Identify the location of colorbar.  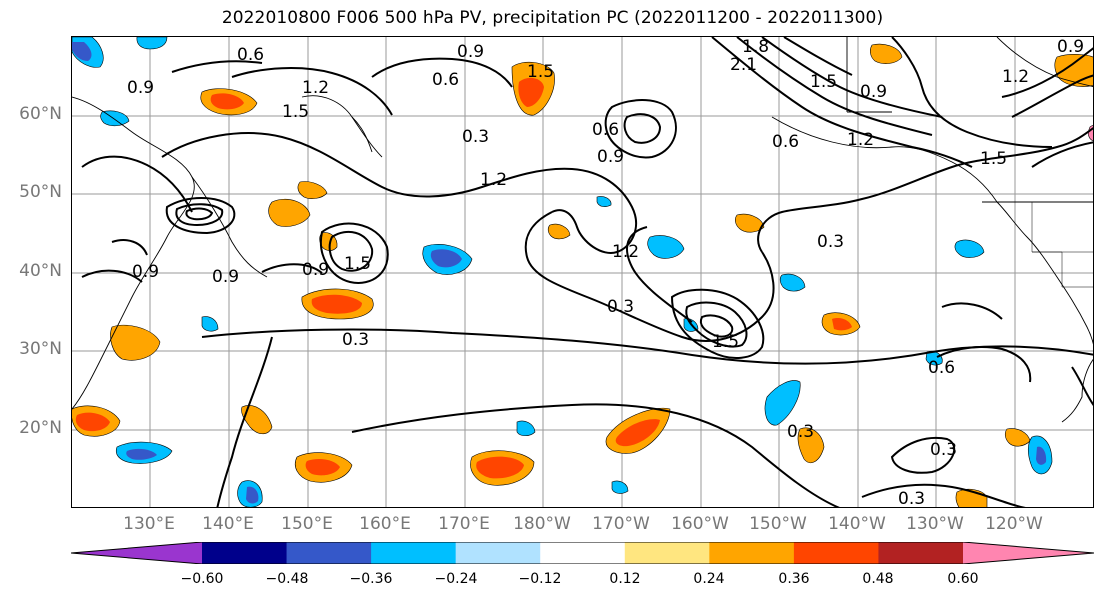
(582, 553).